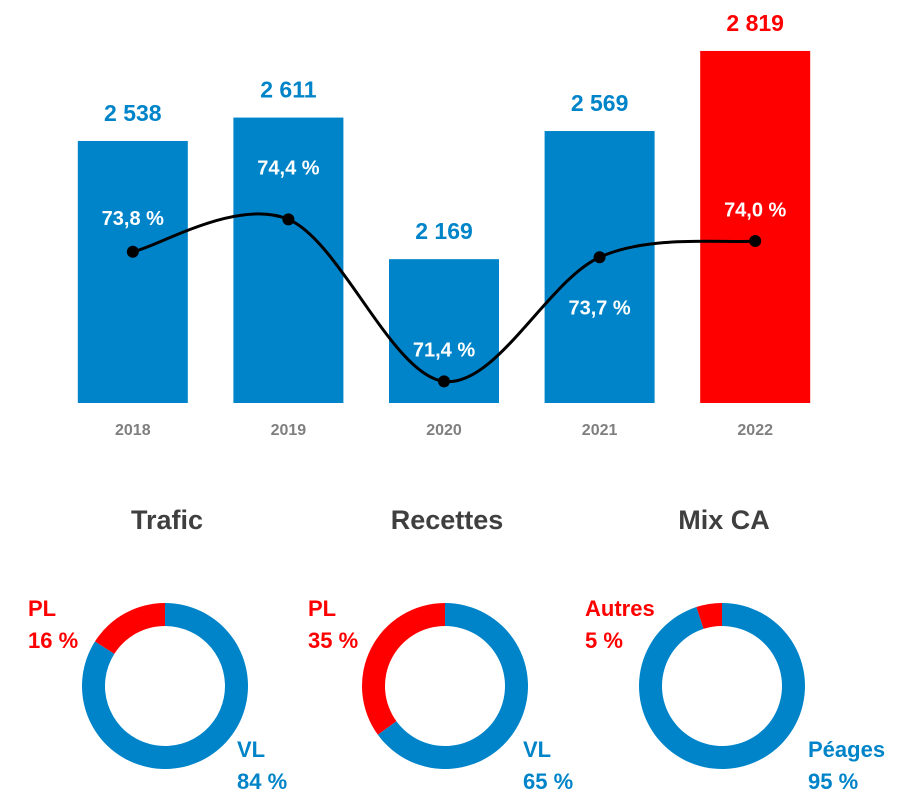 Image resolution: width=906 pixels, height=793 pixels. I want to click on bar-value-label: 2 569, so click(600, 103).